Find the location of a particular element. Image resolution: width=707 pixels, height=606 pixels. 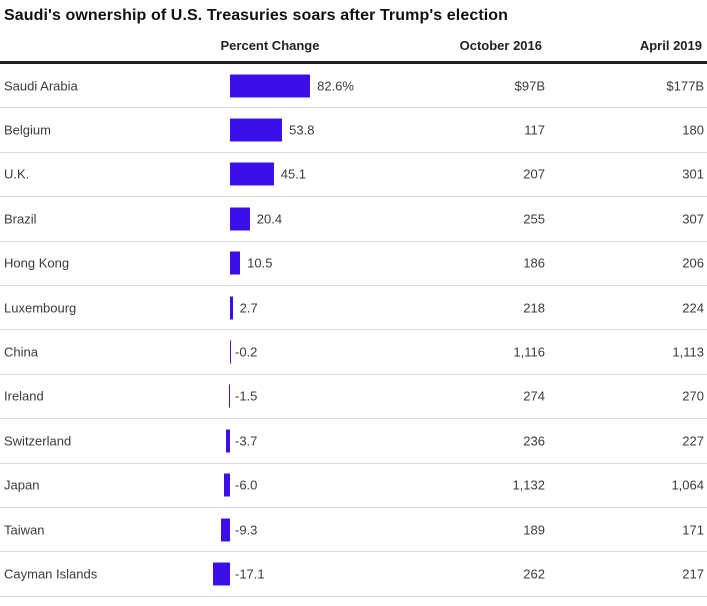

april-2019-value: $177B is located at coordinates (685, 86).